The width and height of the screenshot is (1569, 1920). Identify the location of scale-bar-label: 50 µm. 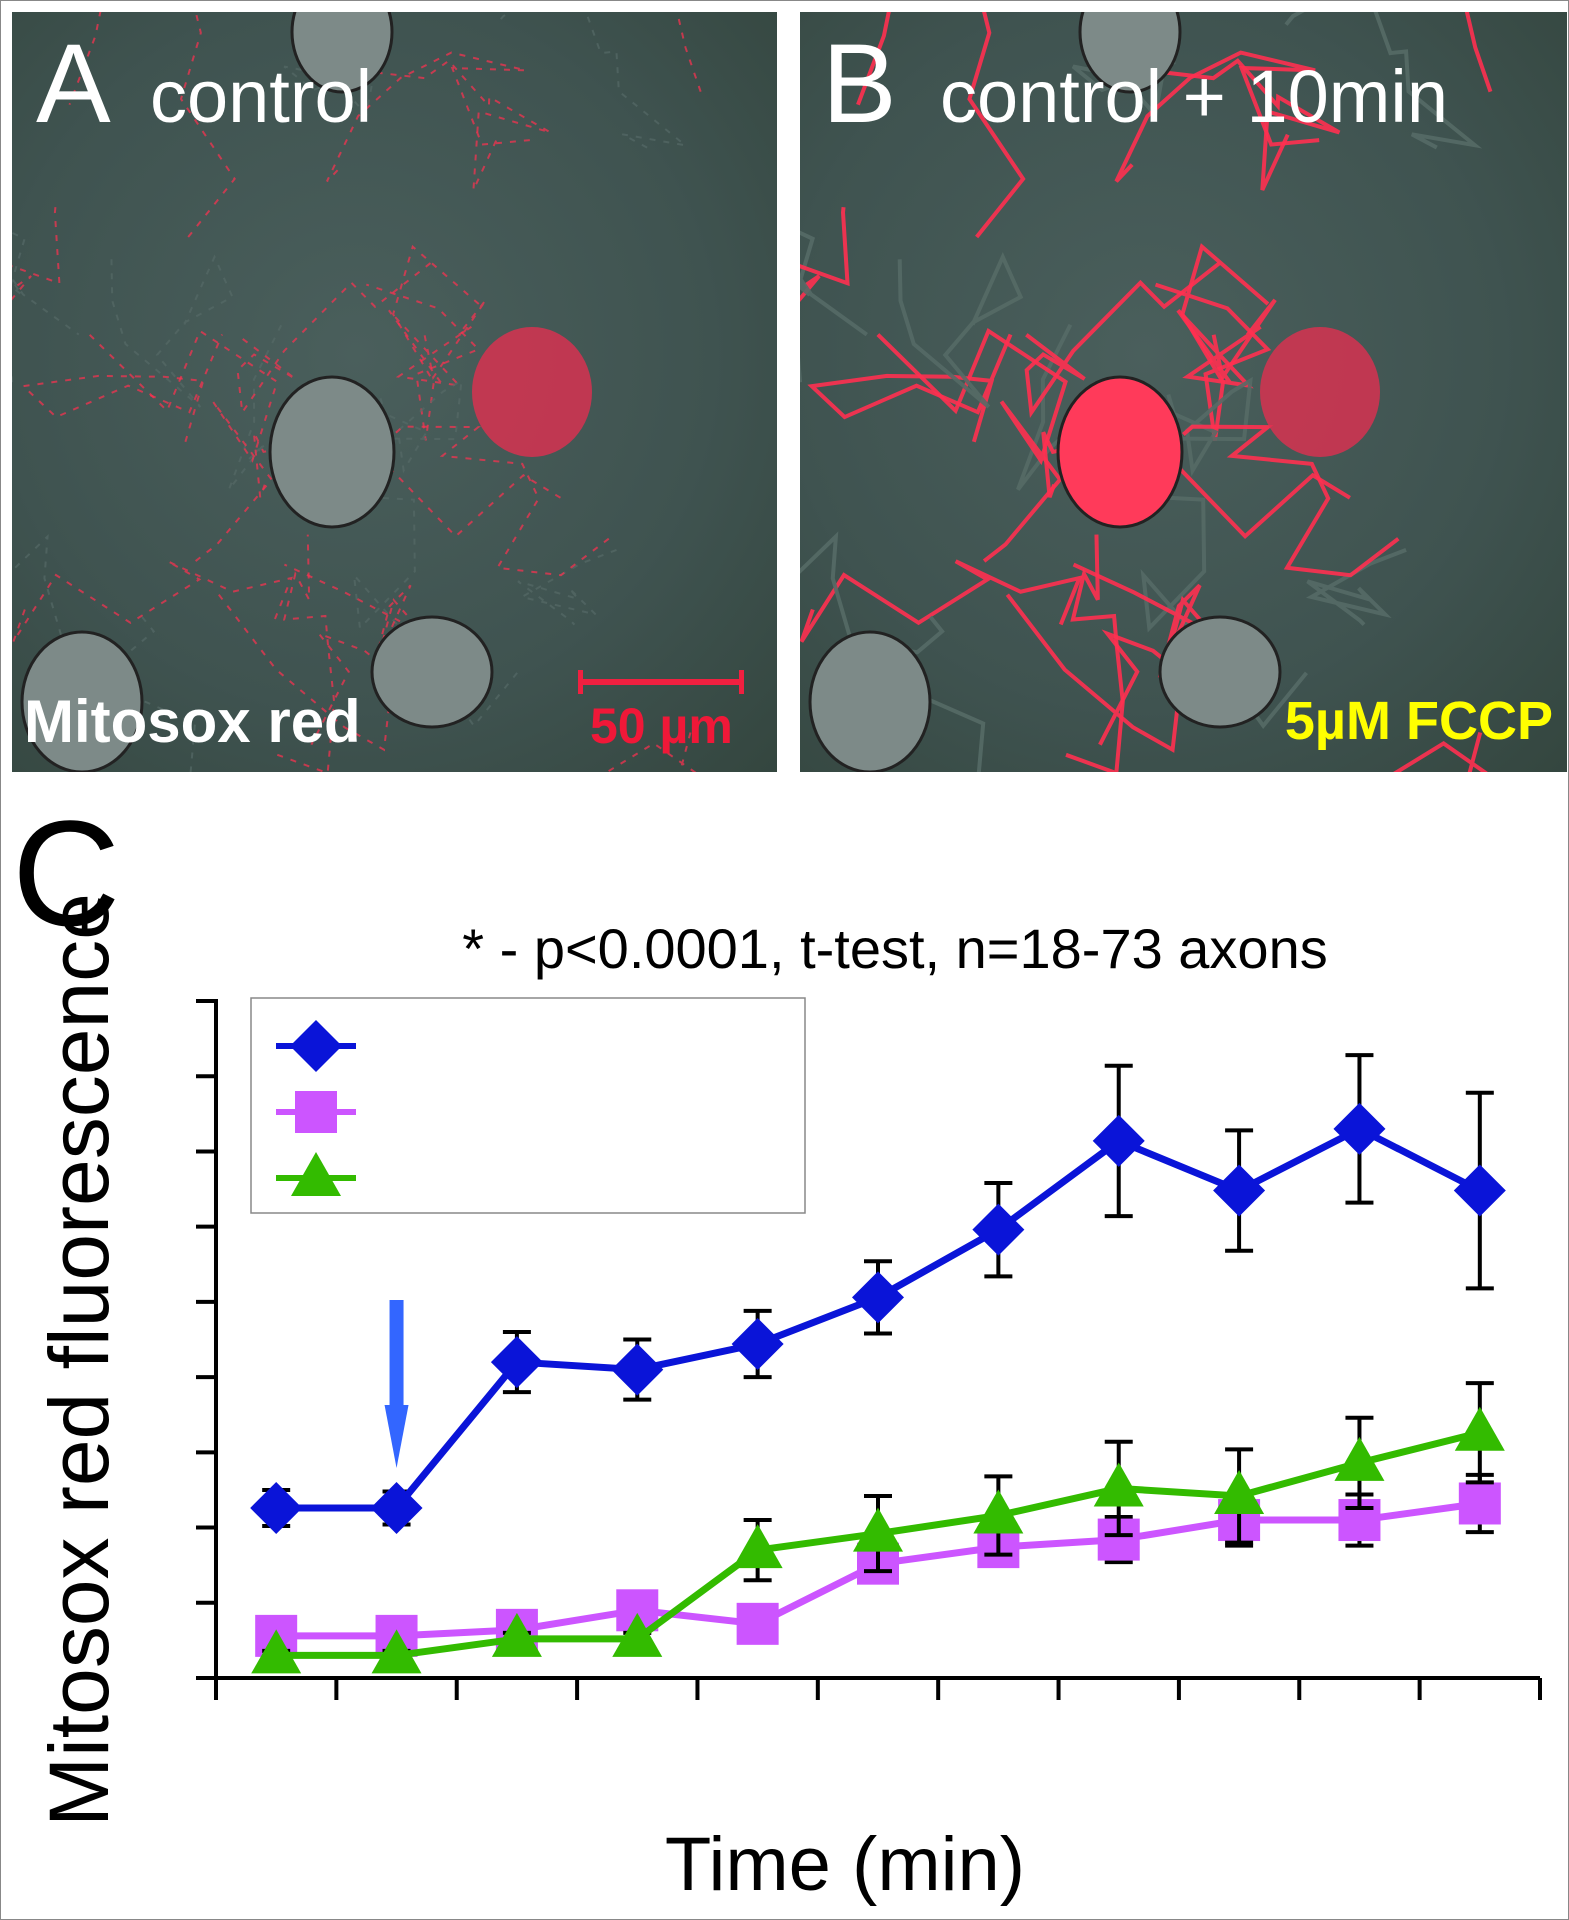
(661, 726).